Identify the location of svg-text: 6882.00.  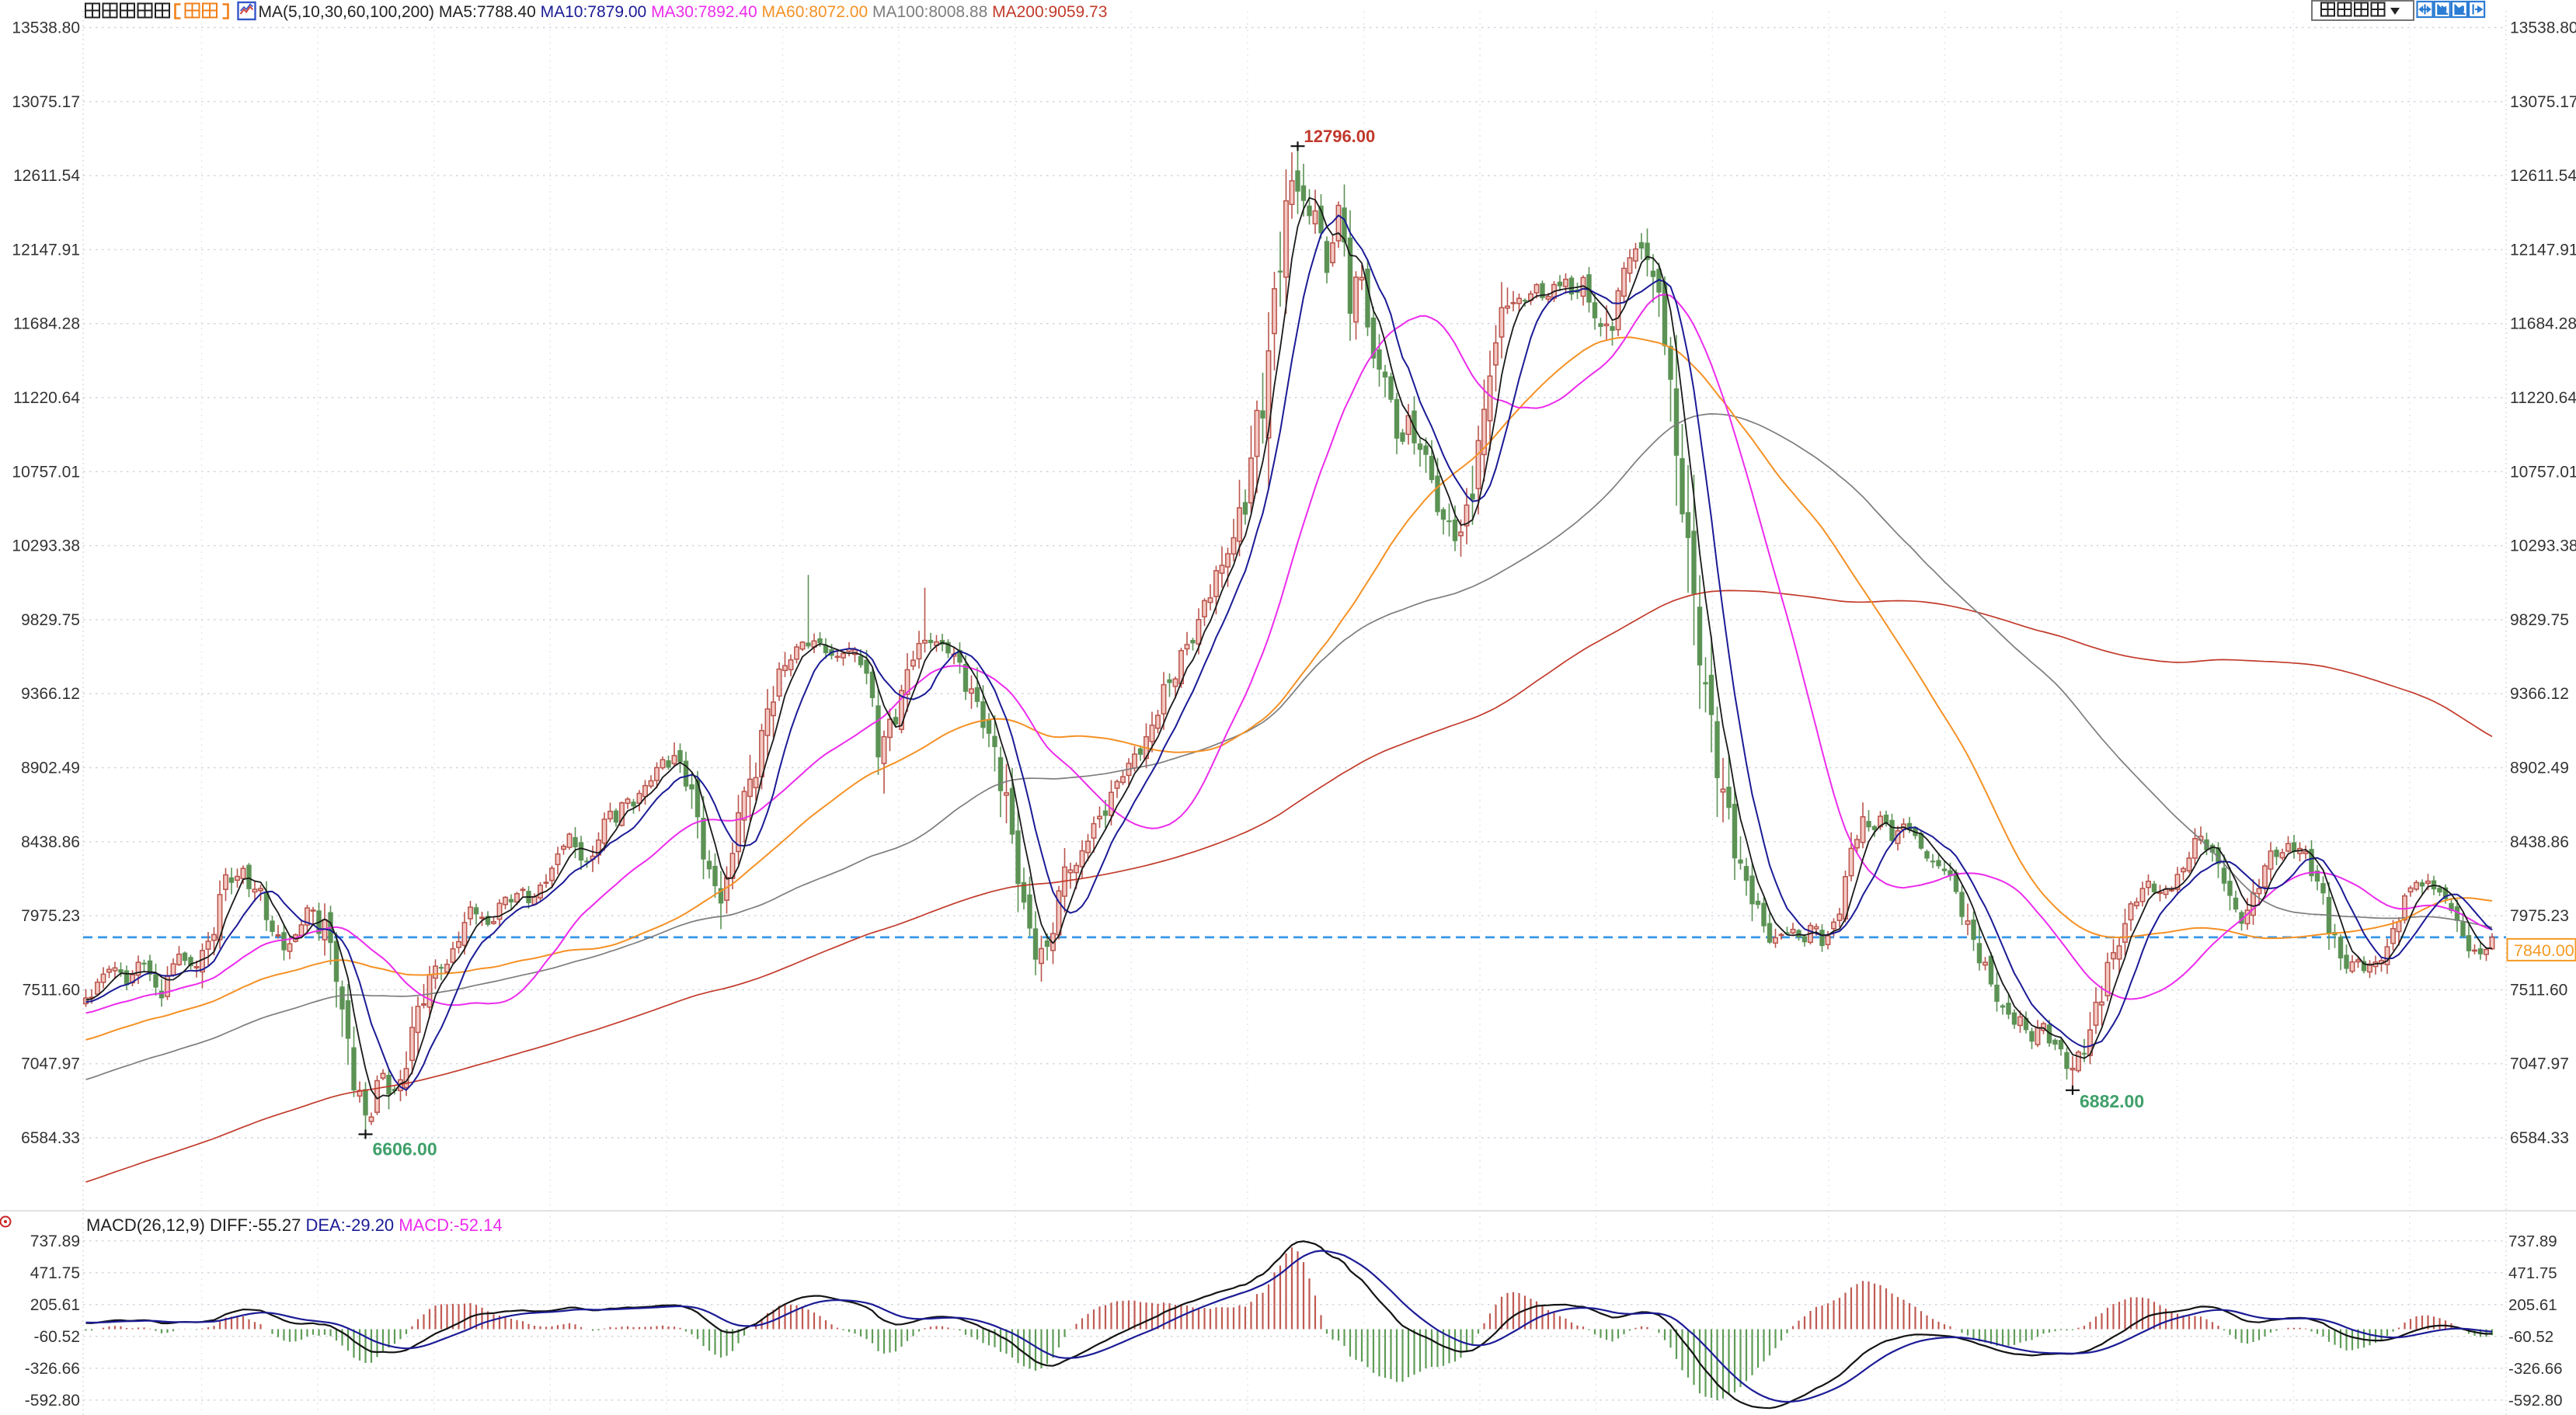
(2112, 1101).